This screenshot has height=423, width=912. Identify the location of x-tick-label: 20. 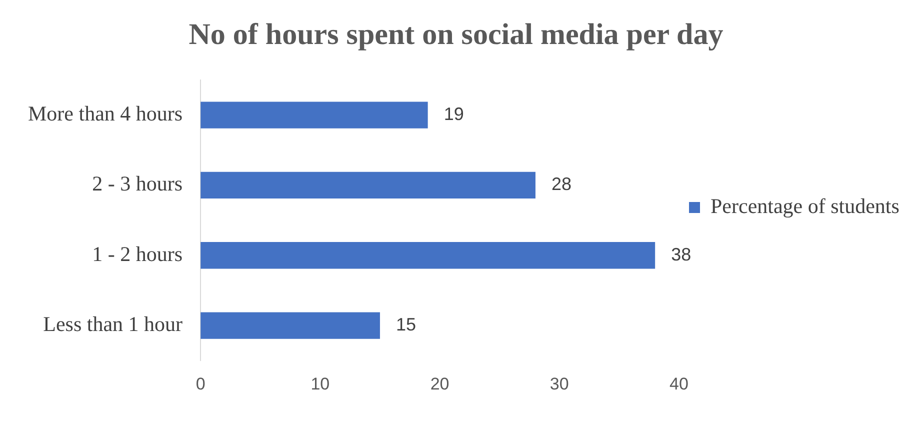
(440, 384).